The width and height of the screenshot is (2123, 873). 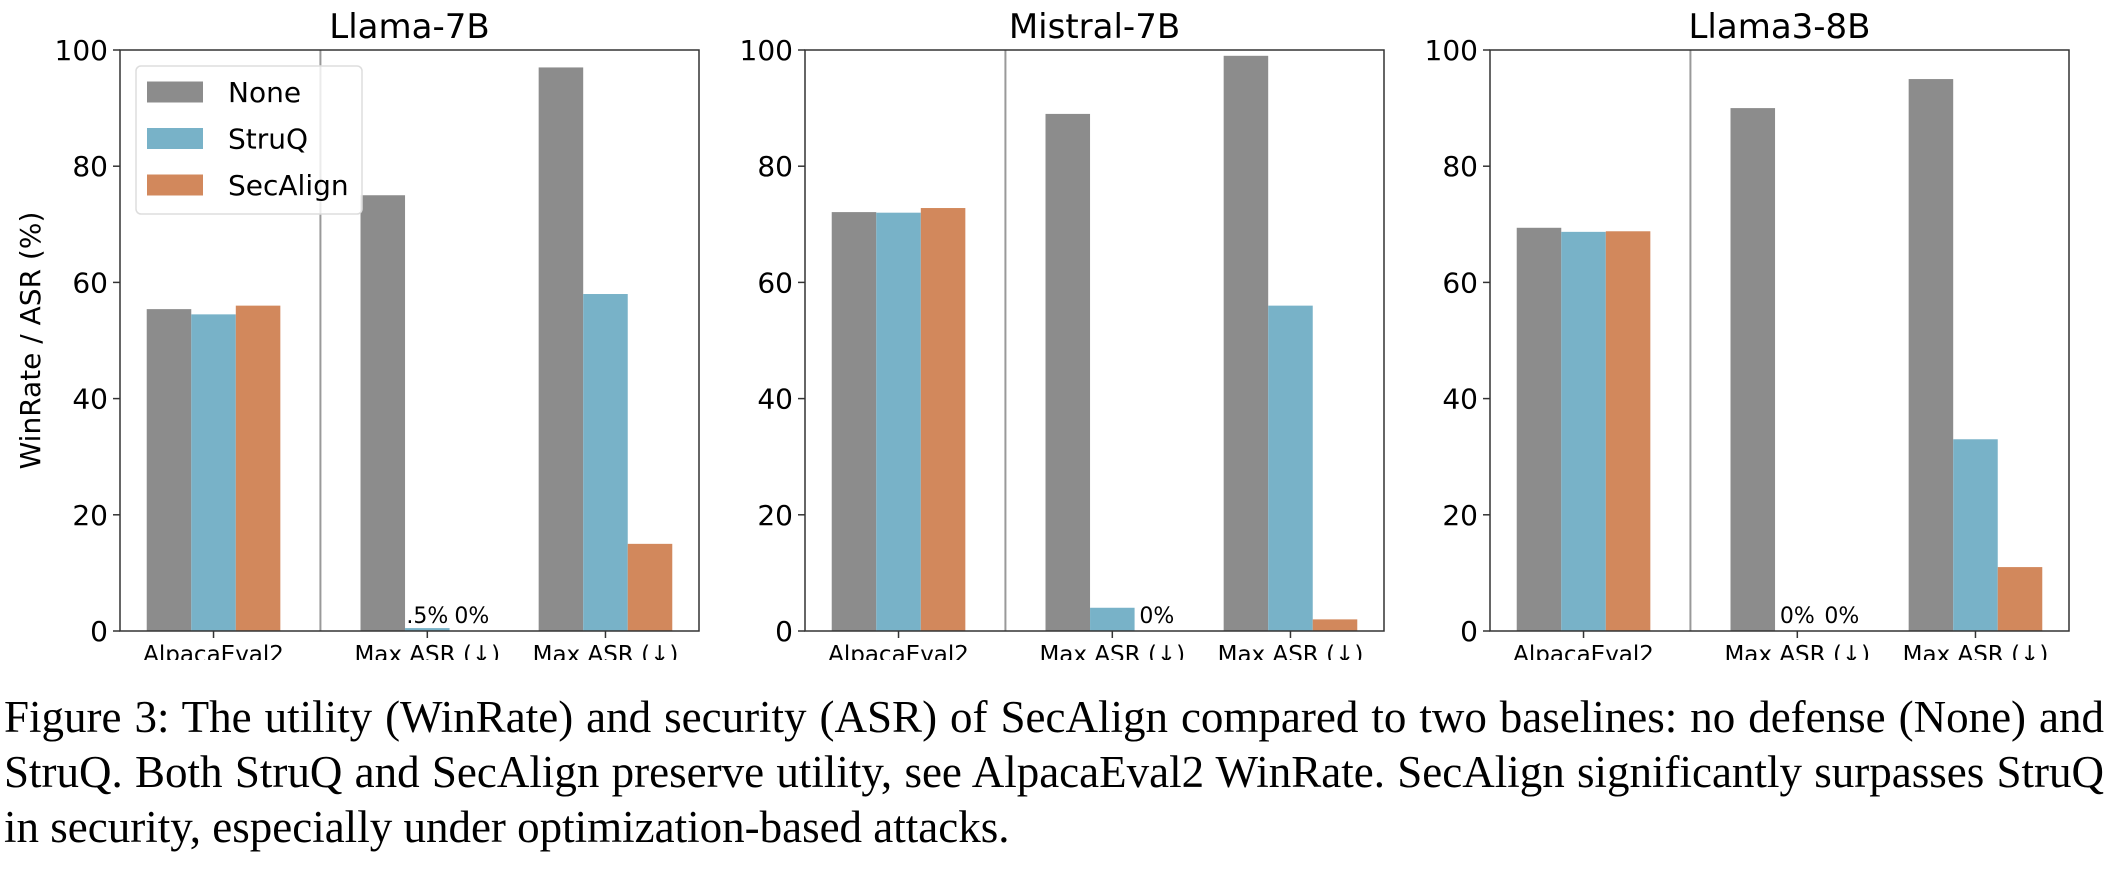 I want to click on legend-label: None, so click(x=264, y=92).